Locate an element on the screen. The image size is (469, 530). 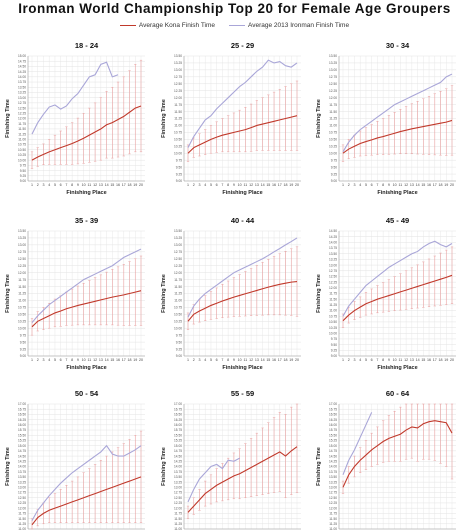
y-tick-label: 10.00 is located at coordinates (22, 328).